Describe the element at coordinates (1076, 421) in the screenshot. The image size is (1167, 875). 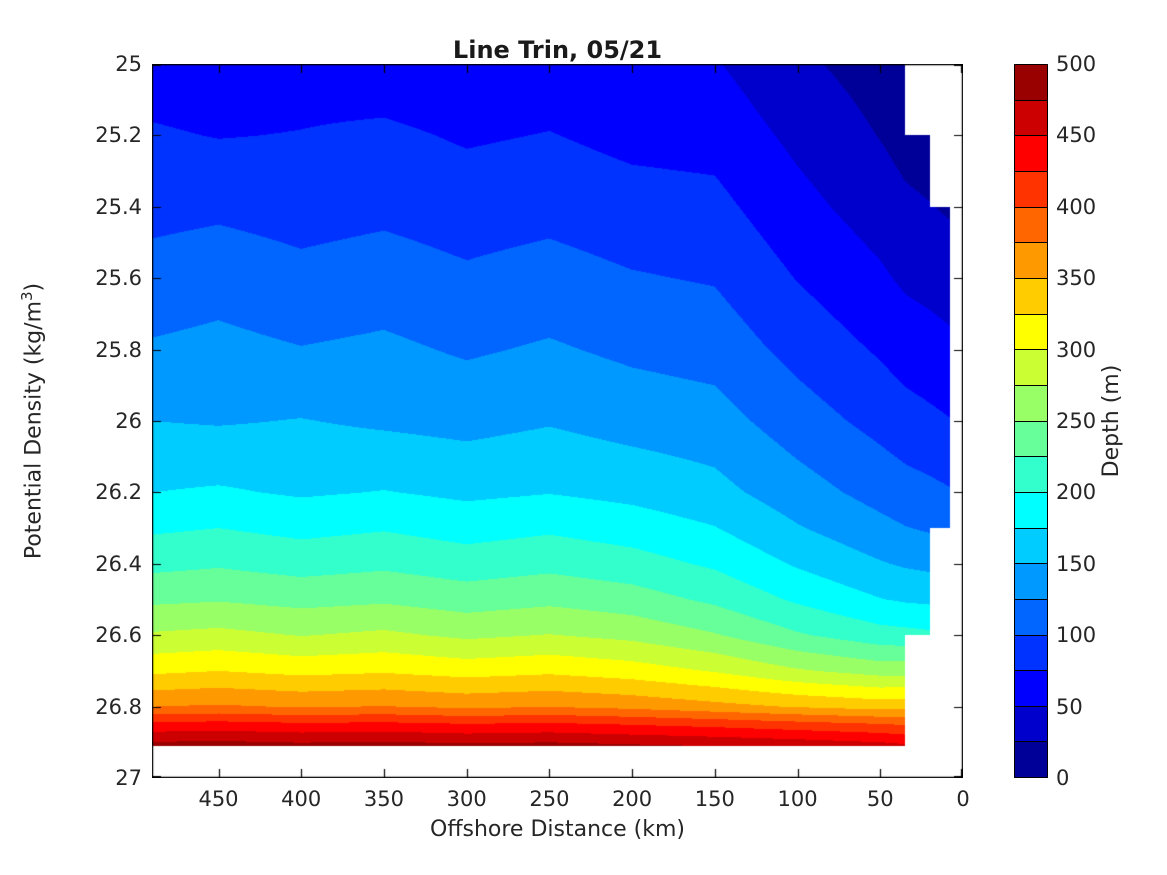
I see `colorbar-tick-label: 250` at that location.